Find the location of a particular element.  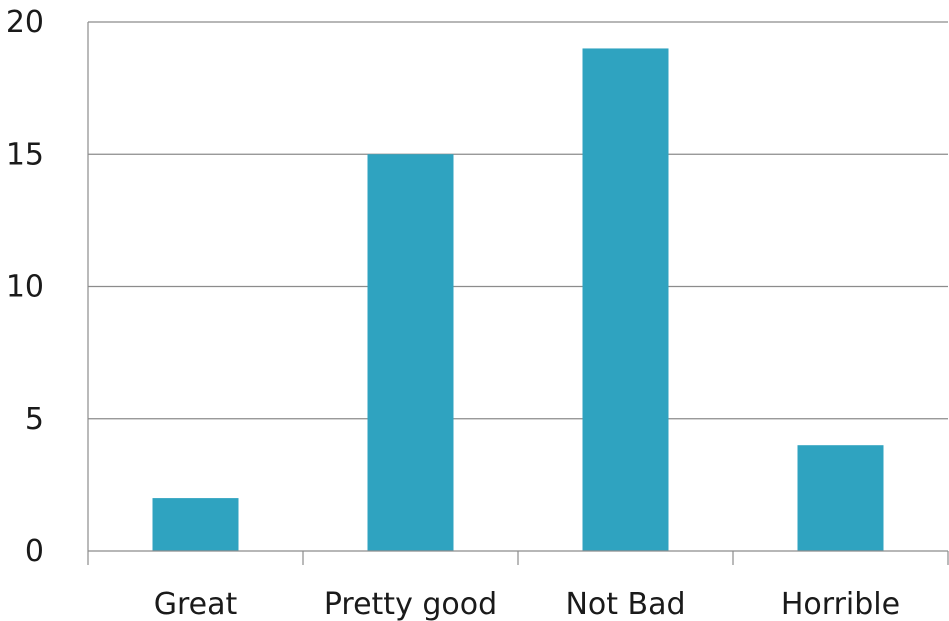

x-tick-label: Horrible is located at coordinates (840, 604).